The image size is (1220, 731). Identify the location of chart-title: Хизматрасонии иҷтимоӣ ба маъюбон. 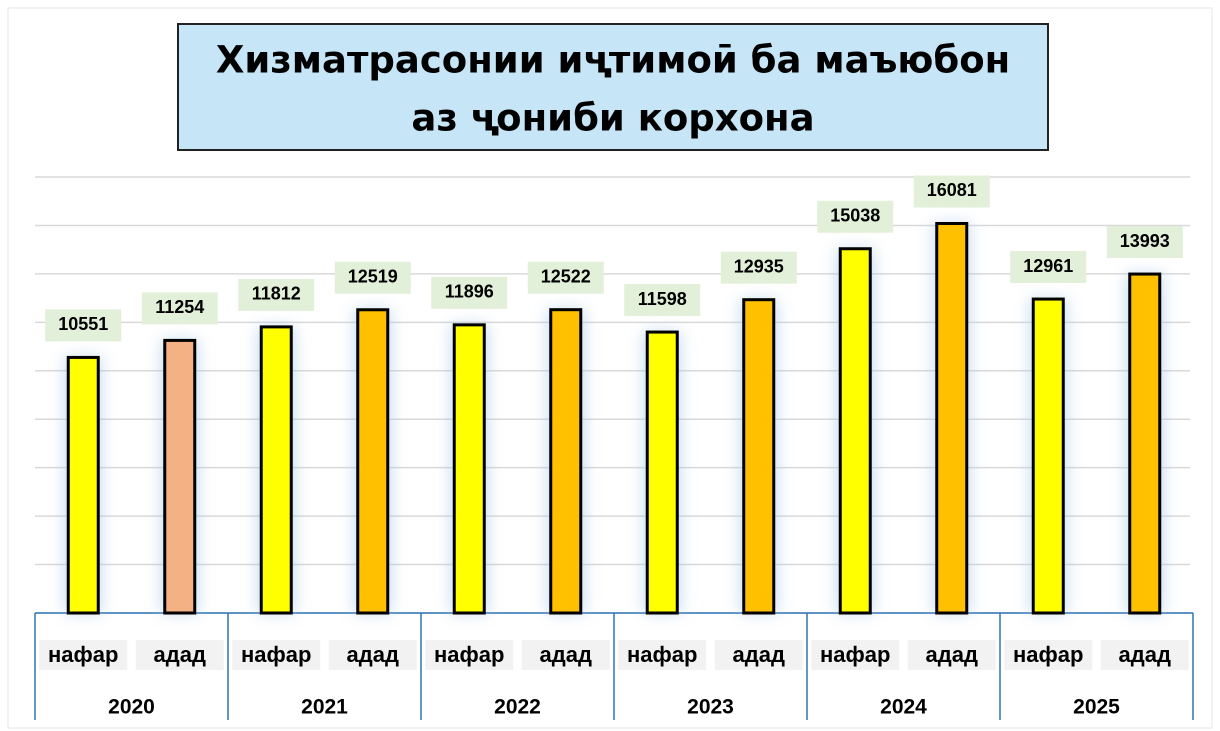
(613, 60).